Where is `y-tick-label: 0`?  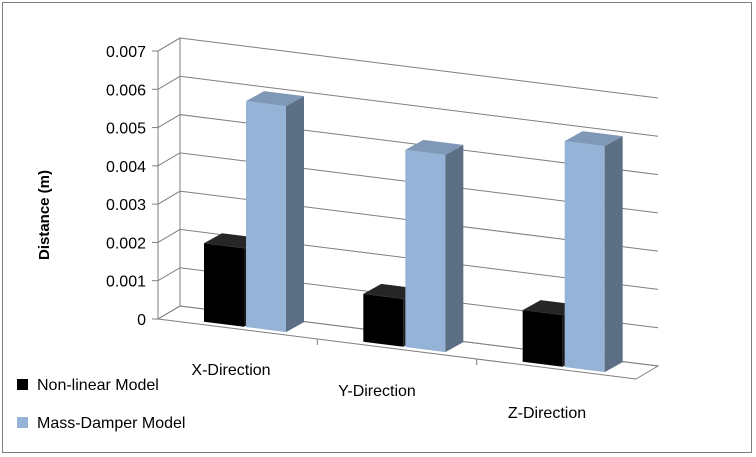
y-tick-label: 0 is located at coordinates (141, 320).